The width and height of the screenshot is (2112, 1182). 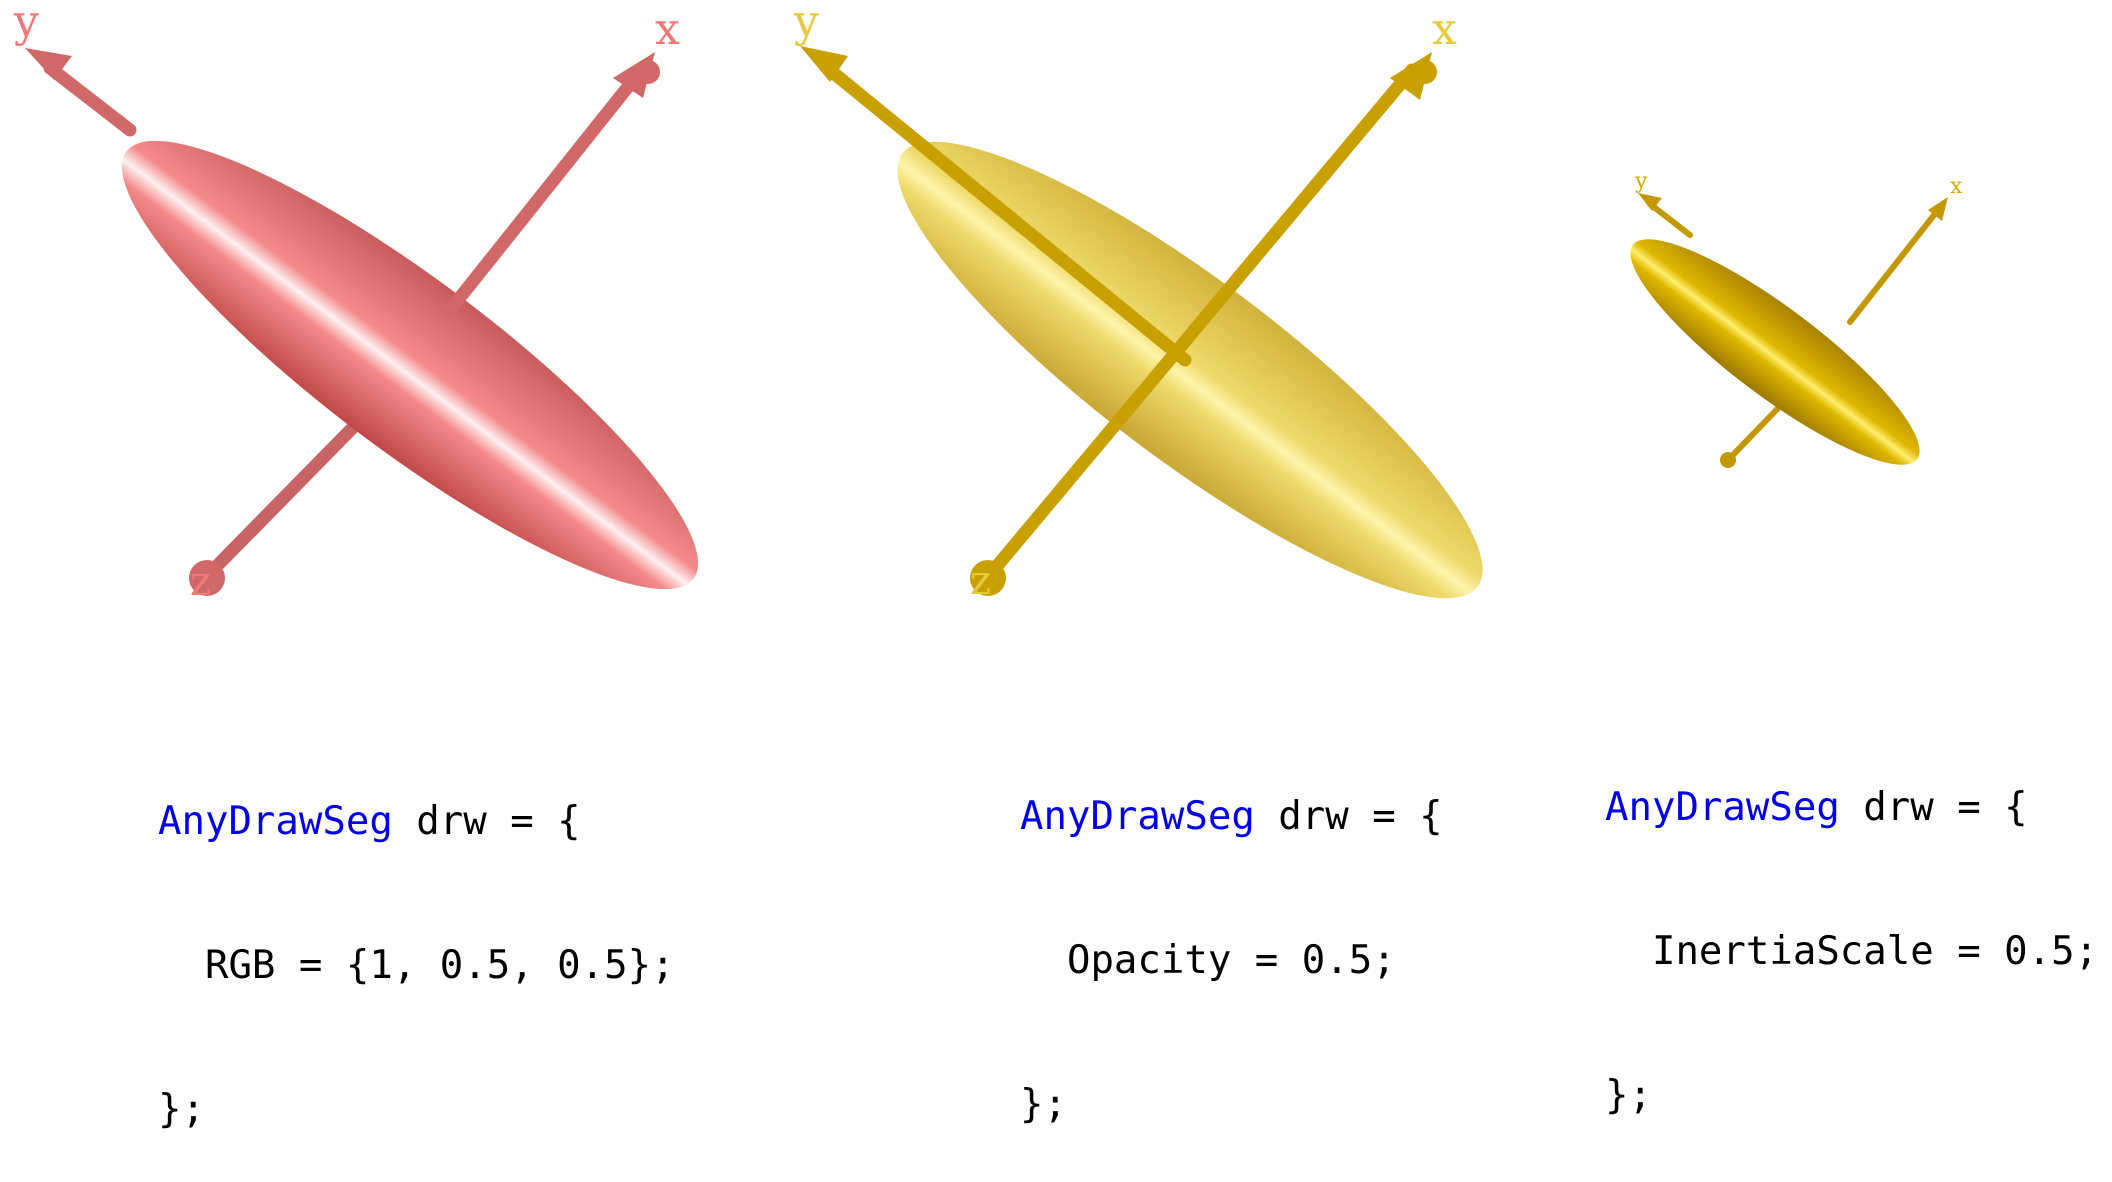 I want to click on panel-1-z-axis-tip, so click(x=207, y=578).